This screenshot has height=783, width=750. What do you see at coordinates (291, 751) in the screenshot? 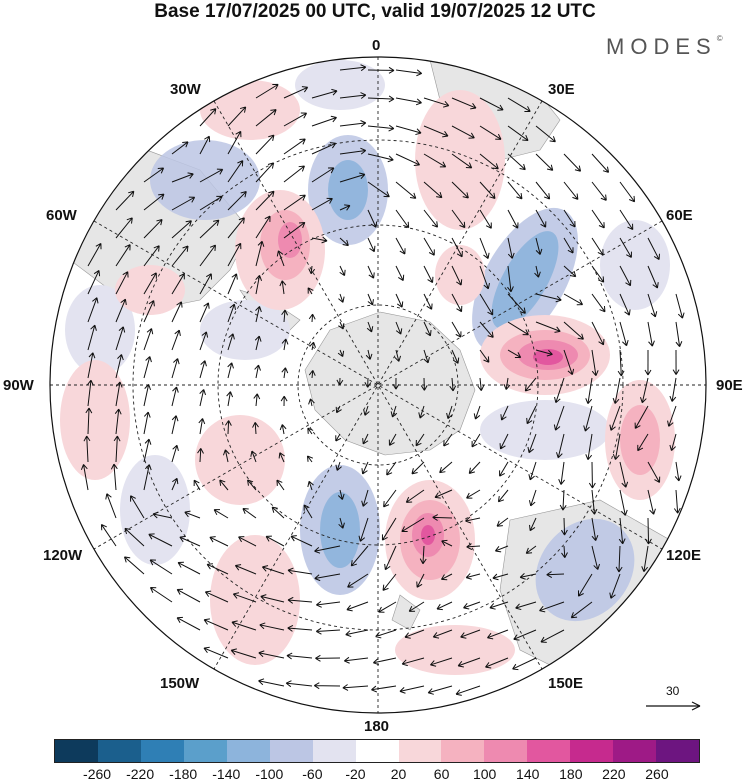
I see `colorbar-swatch` at bounding box center [291, 751].